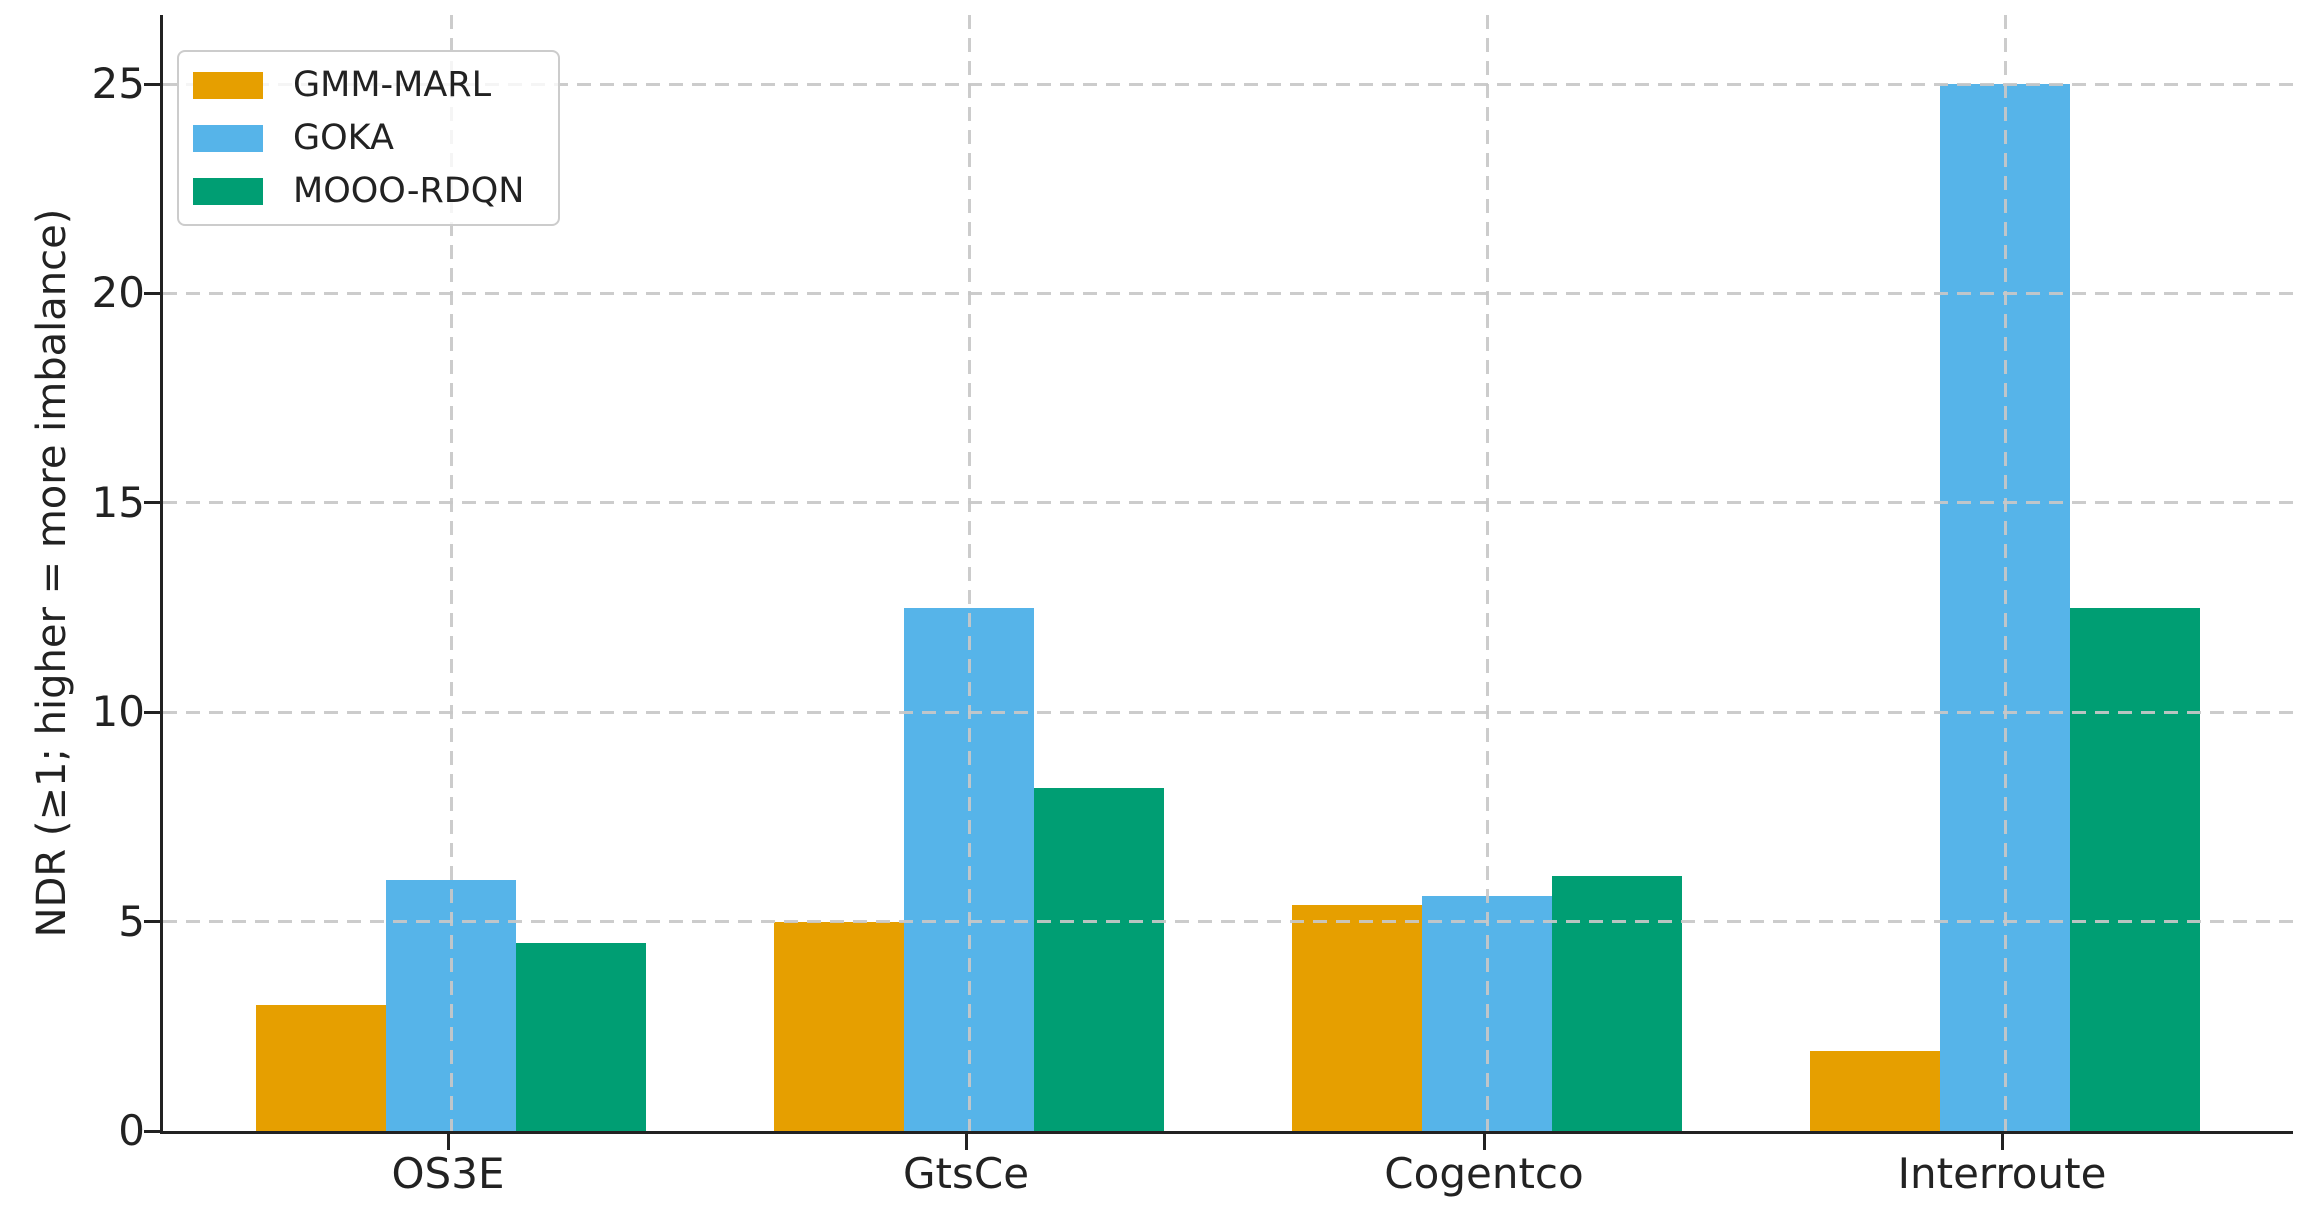 This screenshot has height=1209, width=2317. What do you see at coordinates (2002, 1173) in the screenshot?
I see `x-tick-label: Interroute` at bounding box center [2002, 1173].